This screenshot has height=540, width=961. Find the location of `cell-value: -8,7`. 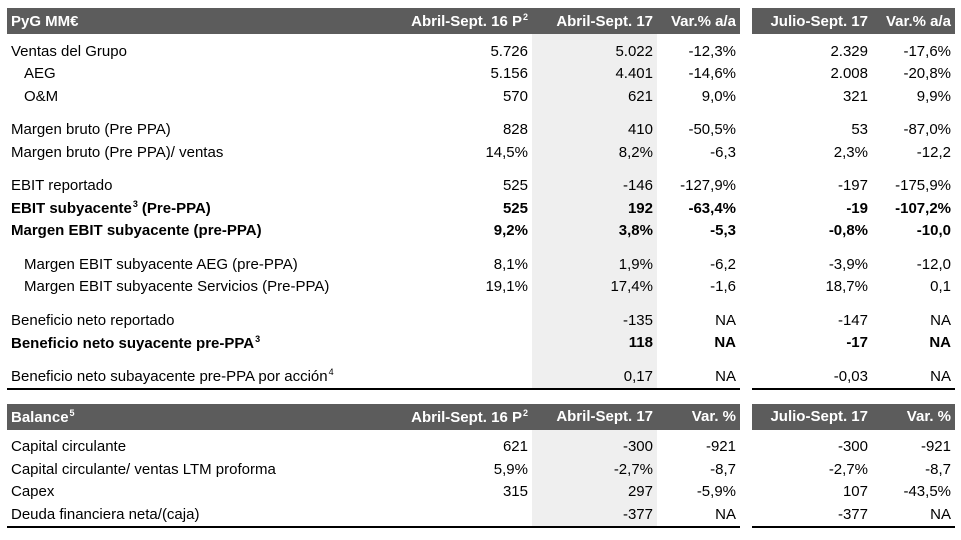

cell-value: -8,7 is located at coordinates (723, 469).